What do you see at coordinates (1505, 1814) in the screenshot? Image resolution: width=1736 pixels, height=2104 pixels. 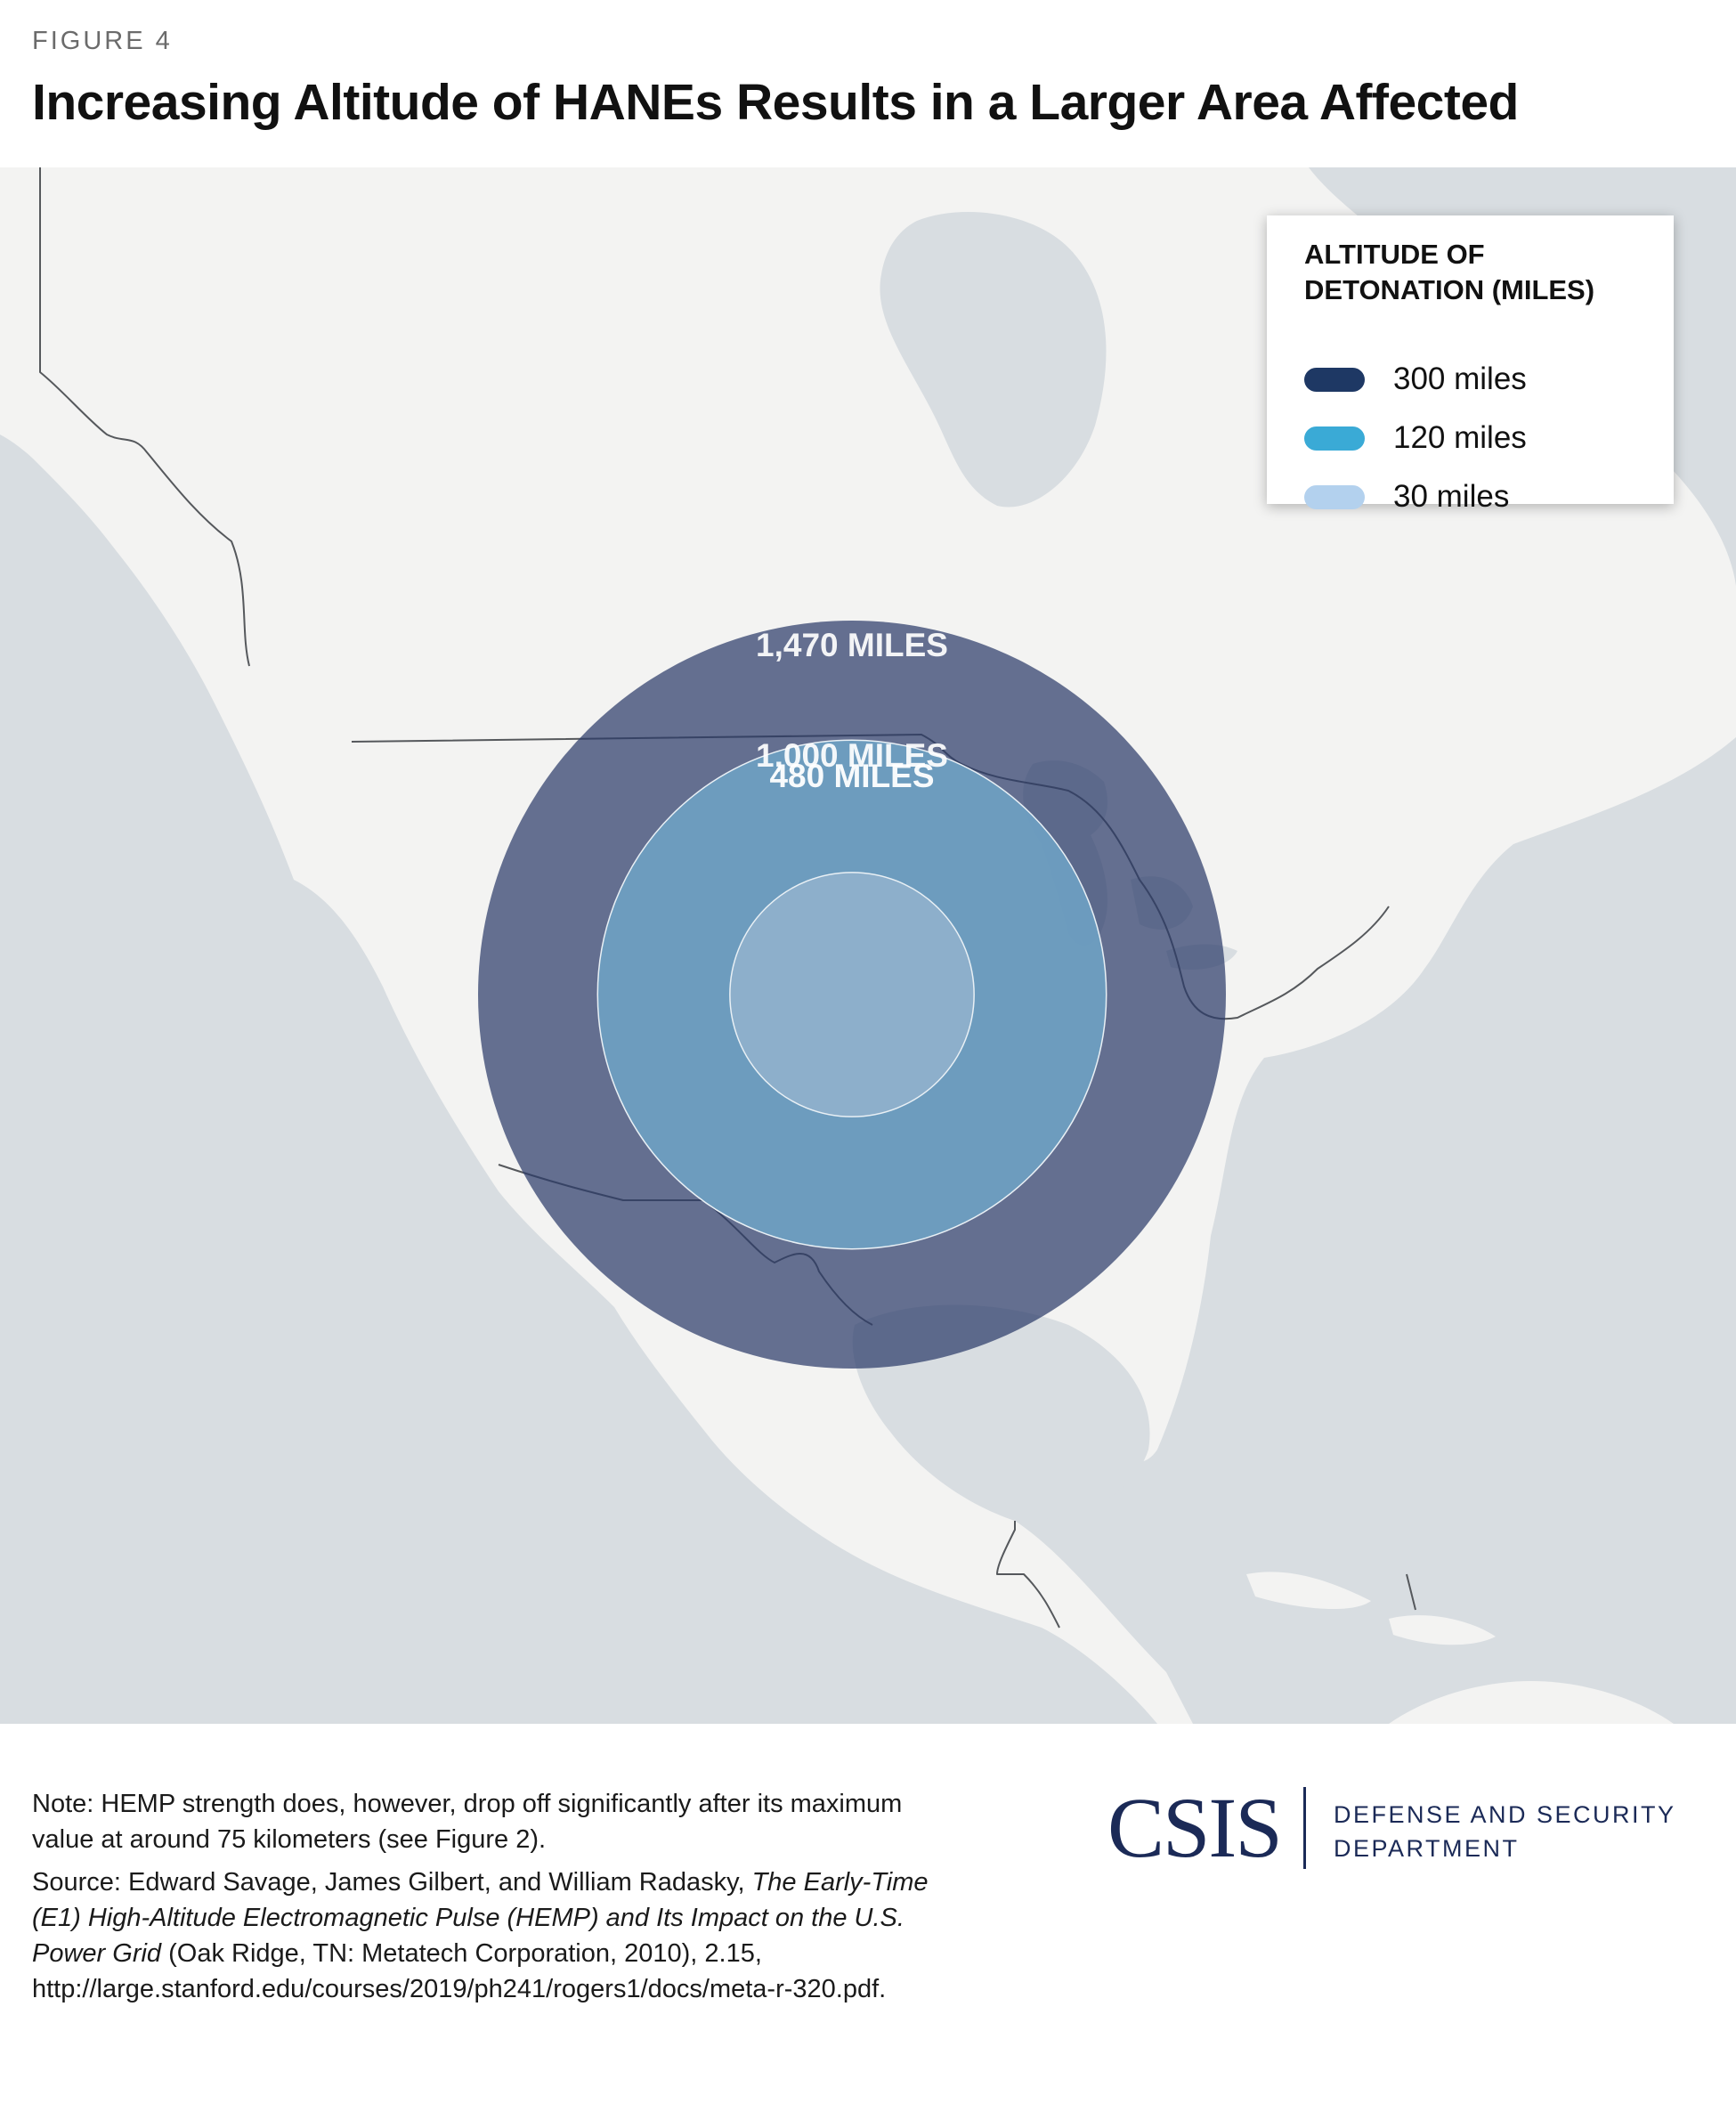 I see `department-line-1: DEFENSE AND SECURITY` at bounding box center [1505, 1814].